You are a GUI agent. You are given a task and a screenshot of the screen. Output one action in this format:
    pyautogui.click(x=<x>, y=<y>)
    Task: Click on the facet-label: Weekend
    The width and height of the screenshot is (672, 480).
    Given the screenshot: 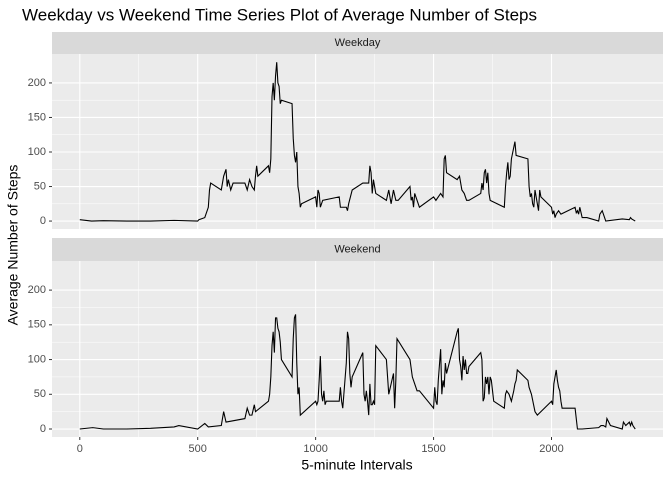 What is the action you would take?
    pyautogui.click(x=357, y=249)
    